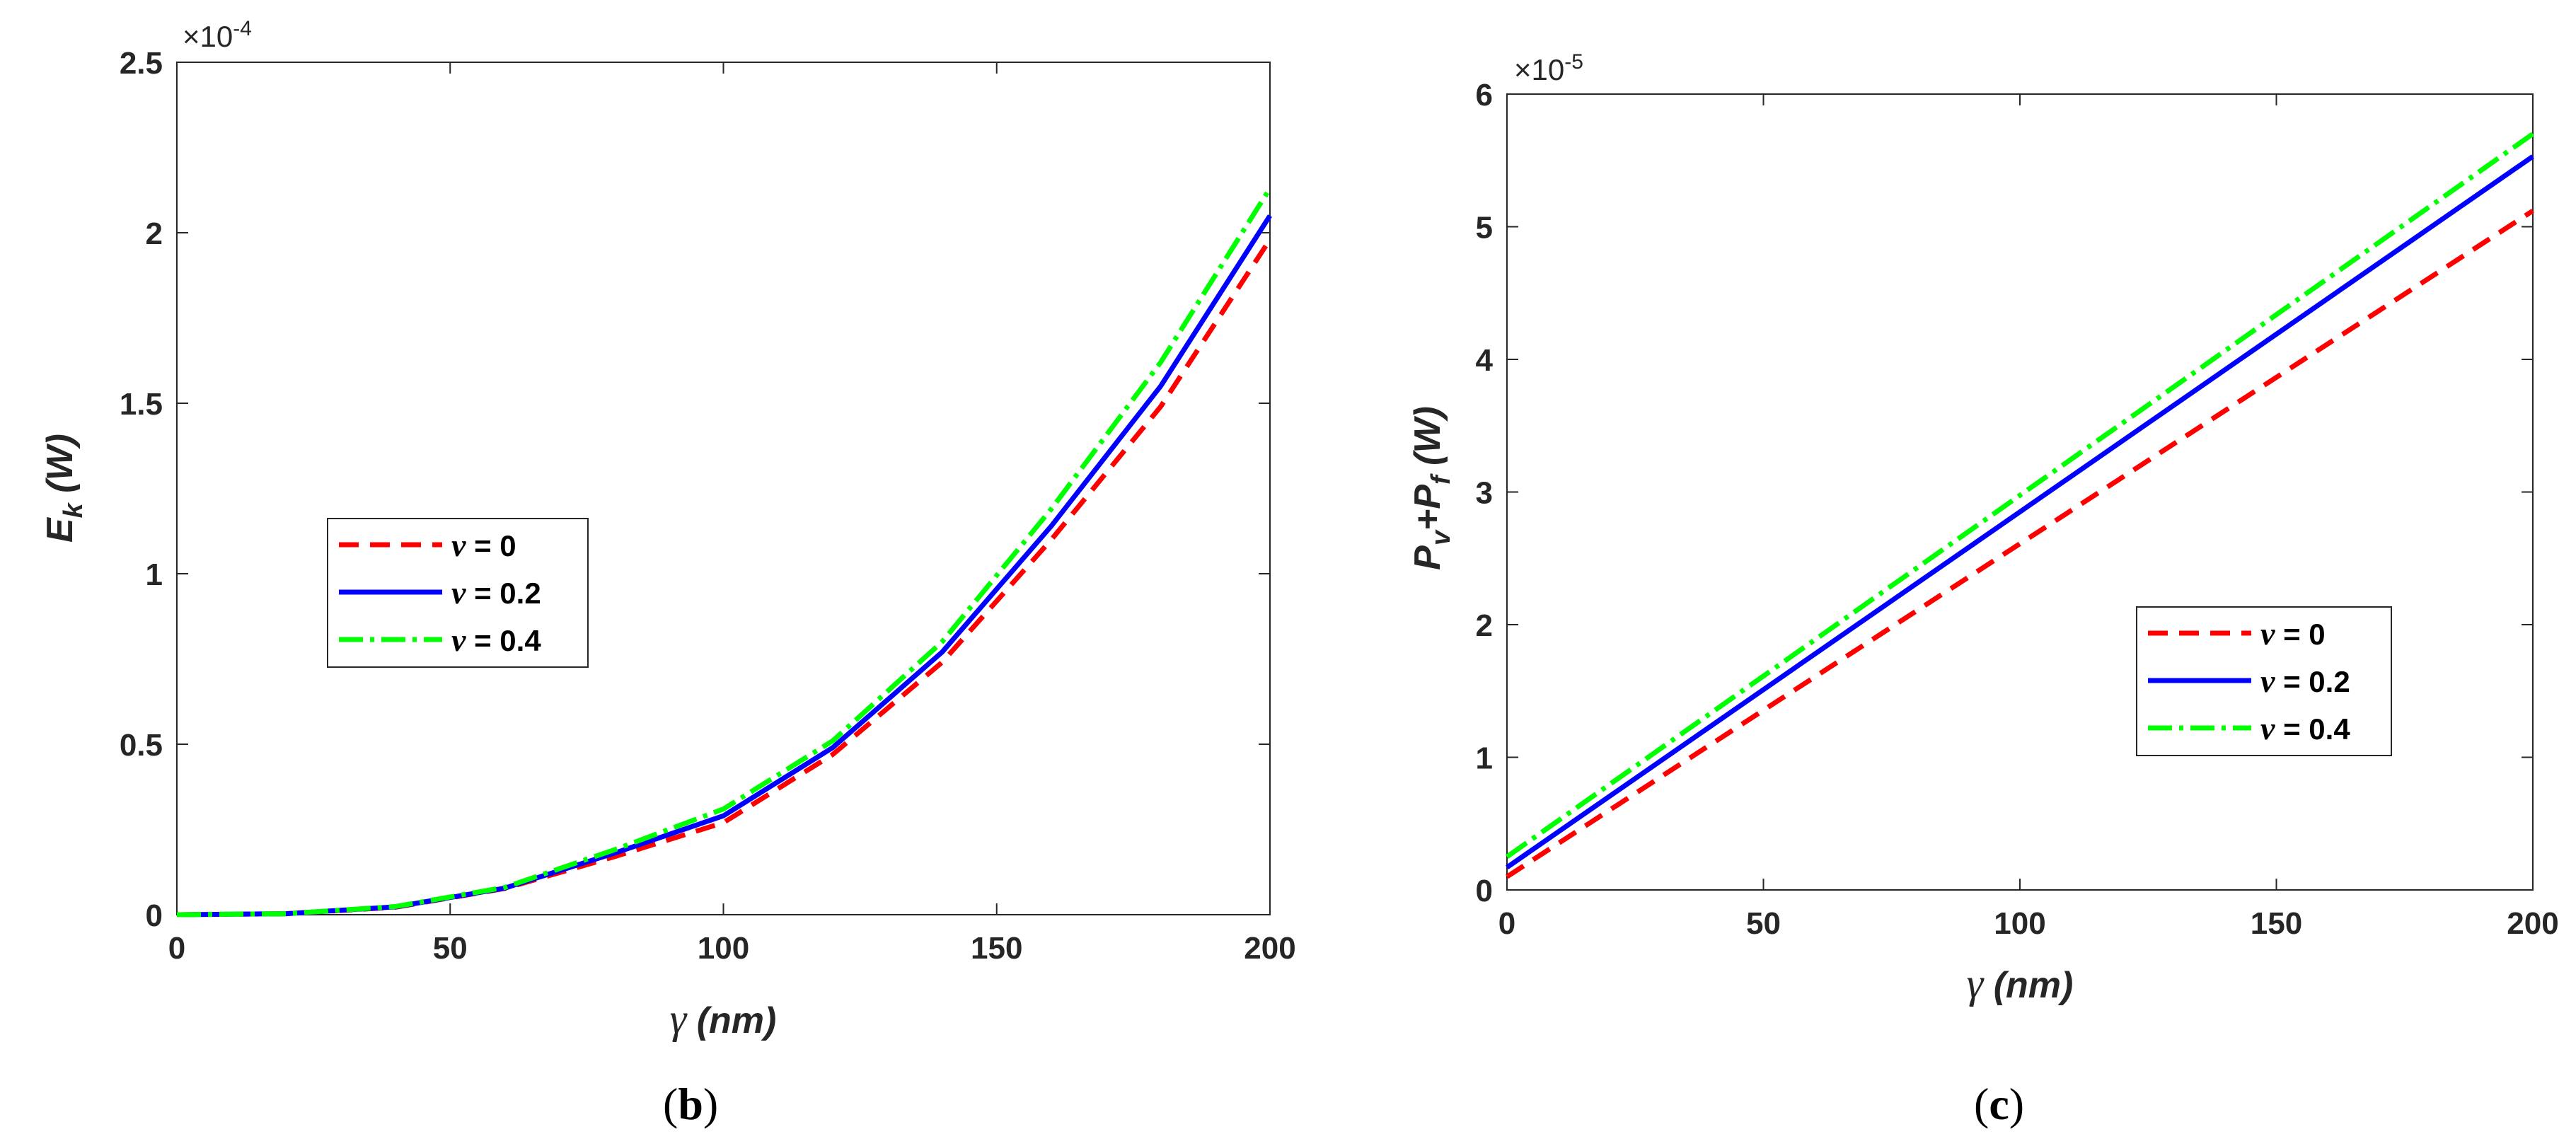  Describe the element at coordinates (2020, 983) in the screenshot. I see `panel-c-xlabel: γ (nm)` at that location.